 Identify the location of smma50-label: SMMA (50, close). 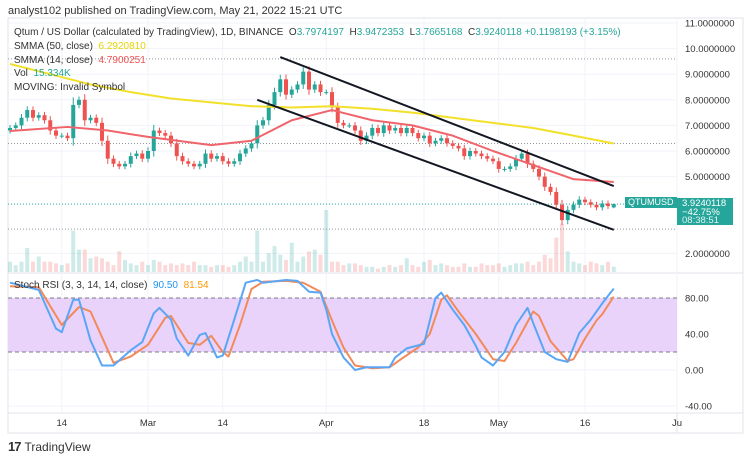
(53, 46).